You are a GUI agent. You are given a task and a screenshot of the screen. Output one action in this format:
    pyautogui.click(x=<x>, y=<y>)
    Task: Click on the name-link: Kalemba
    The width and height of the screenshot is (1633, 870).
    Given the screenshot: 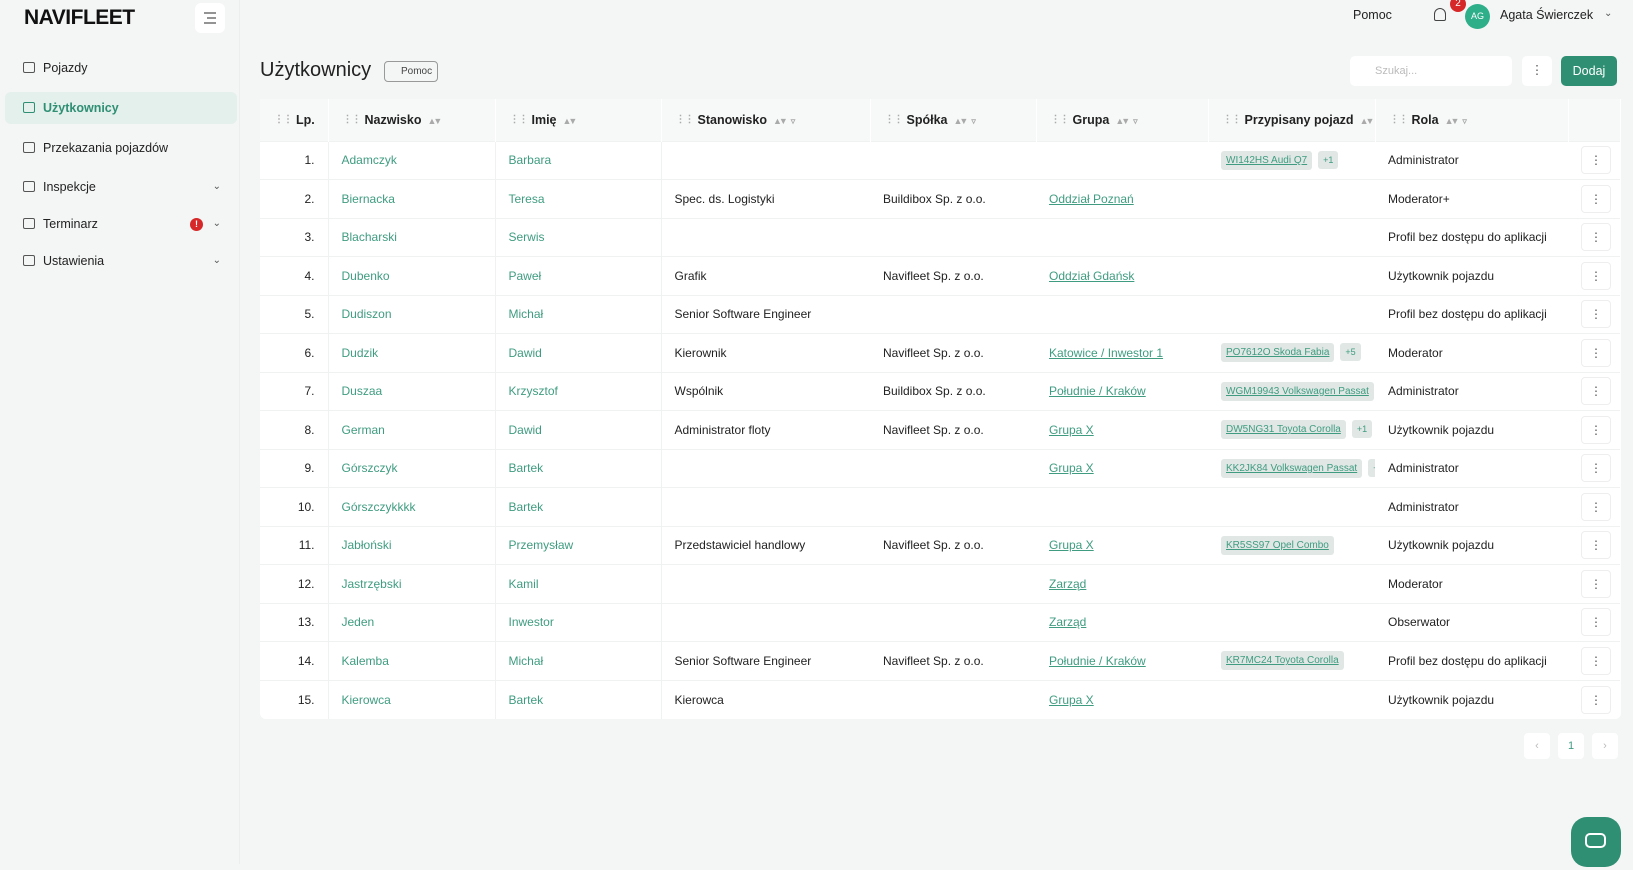 What is the action you would take?
    pyautogui.click(x=365, y=660)
    